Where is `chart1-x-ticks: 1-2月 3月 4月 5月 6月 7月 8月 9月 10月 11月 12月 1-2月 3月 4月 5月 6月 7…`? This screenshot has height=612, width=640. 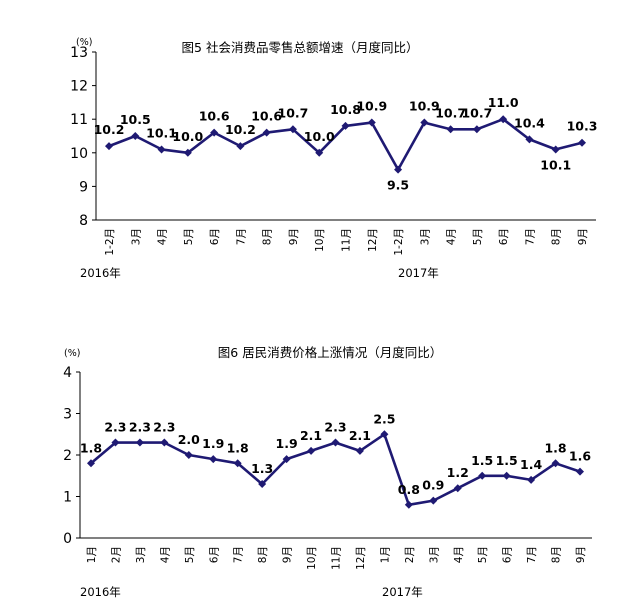
chart1-x-ticks: 1-2月 3月 4月 5月 6月 7月 8月 9月 10月 11月 12月 1-2月 3月 4月 5月 6月 7… is located at coordinates (346, 242).